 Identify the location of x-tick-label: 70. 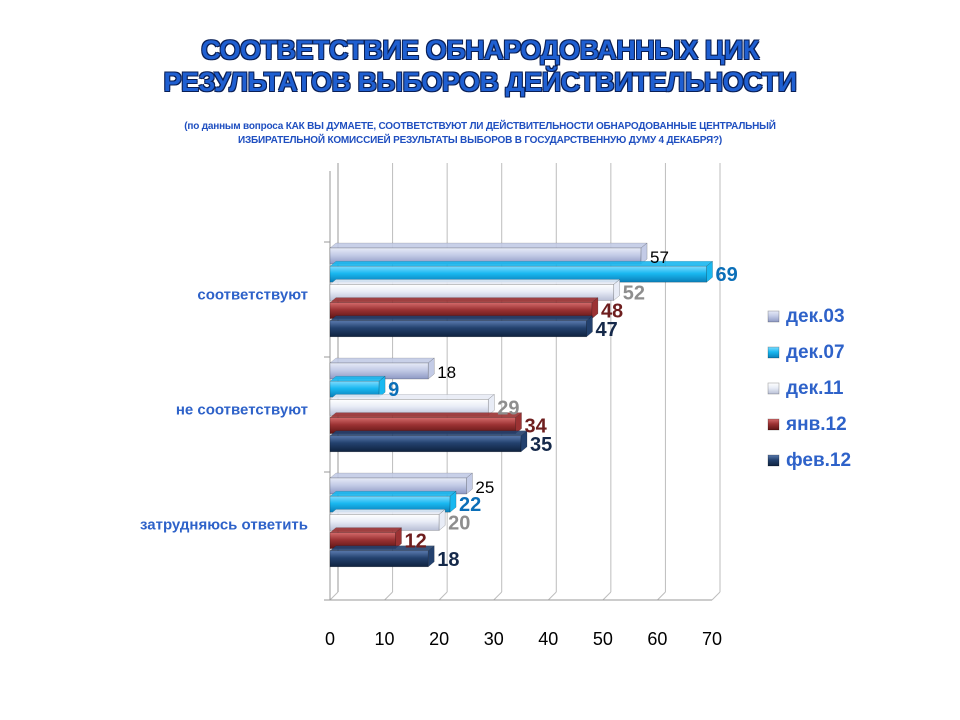
(712, 639).